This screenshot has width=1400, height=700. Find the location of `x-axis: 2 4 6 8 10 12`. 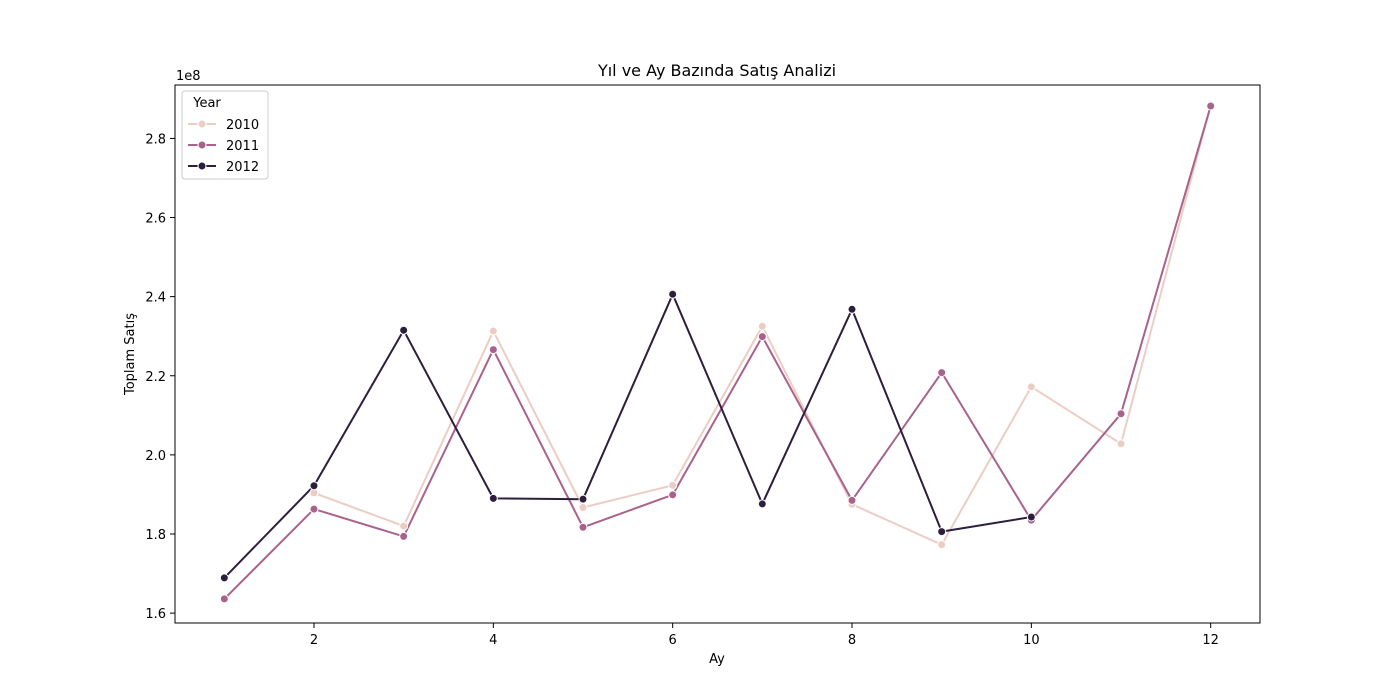

x-axis: 2 4 6 8 10 12 is located at coordinates (764, 635).